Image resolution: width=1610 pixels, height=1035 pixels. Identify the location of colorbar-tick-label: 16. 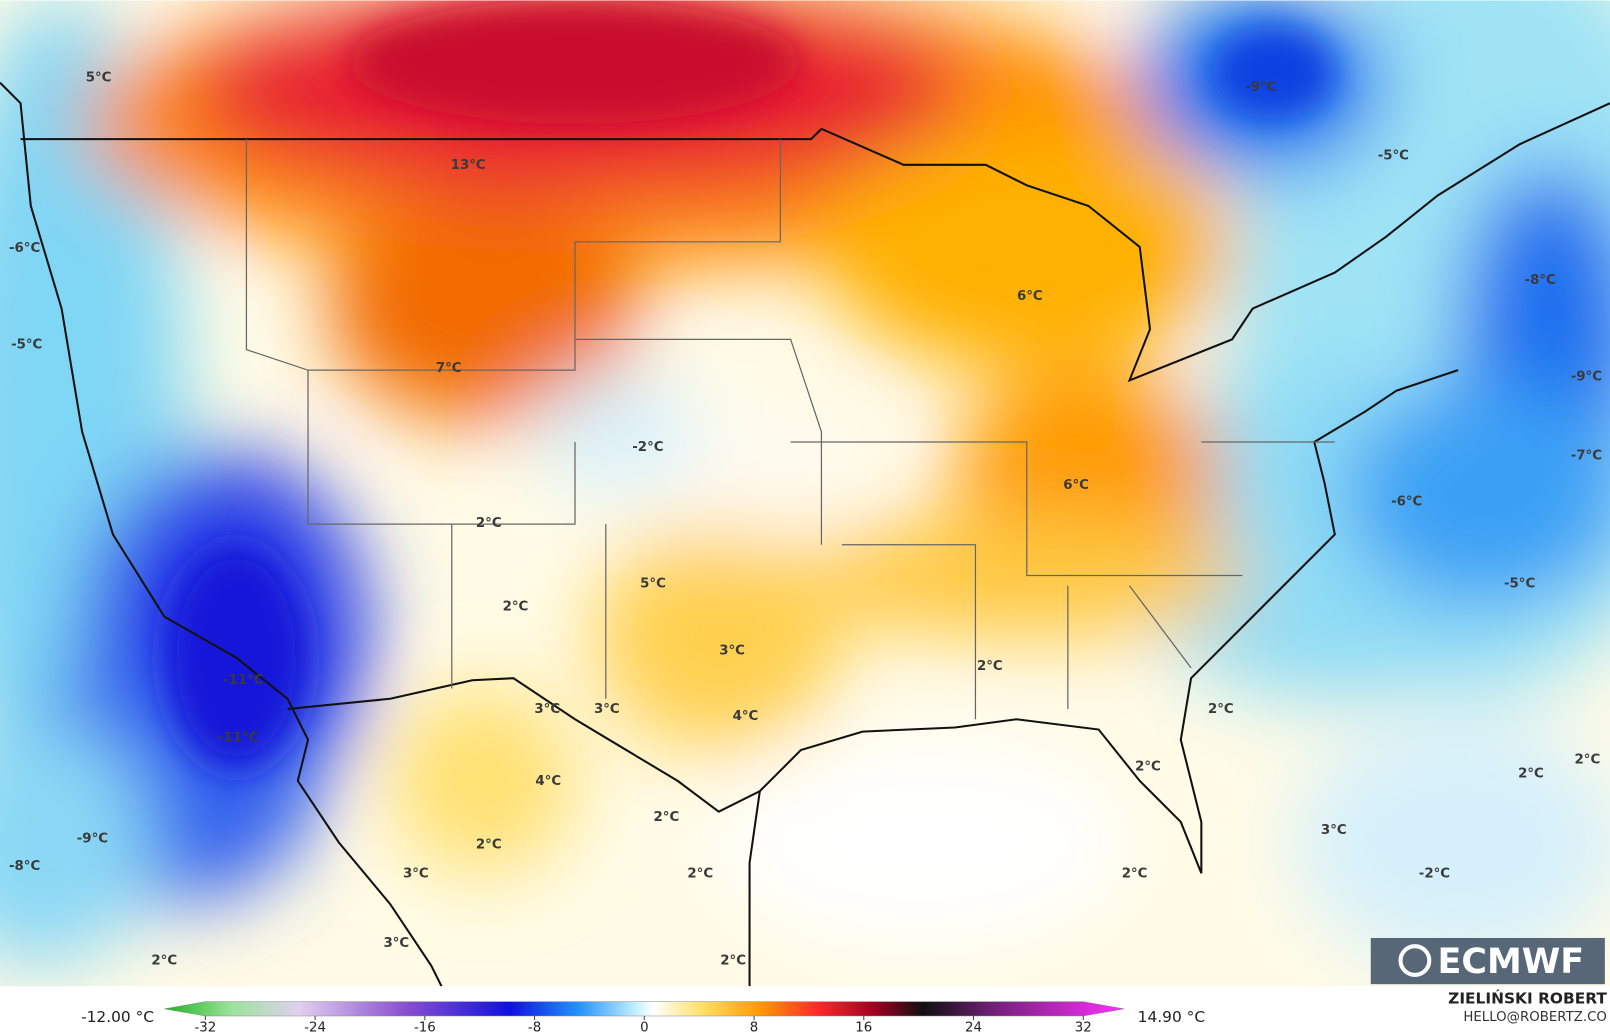
(863, 1027).